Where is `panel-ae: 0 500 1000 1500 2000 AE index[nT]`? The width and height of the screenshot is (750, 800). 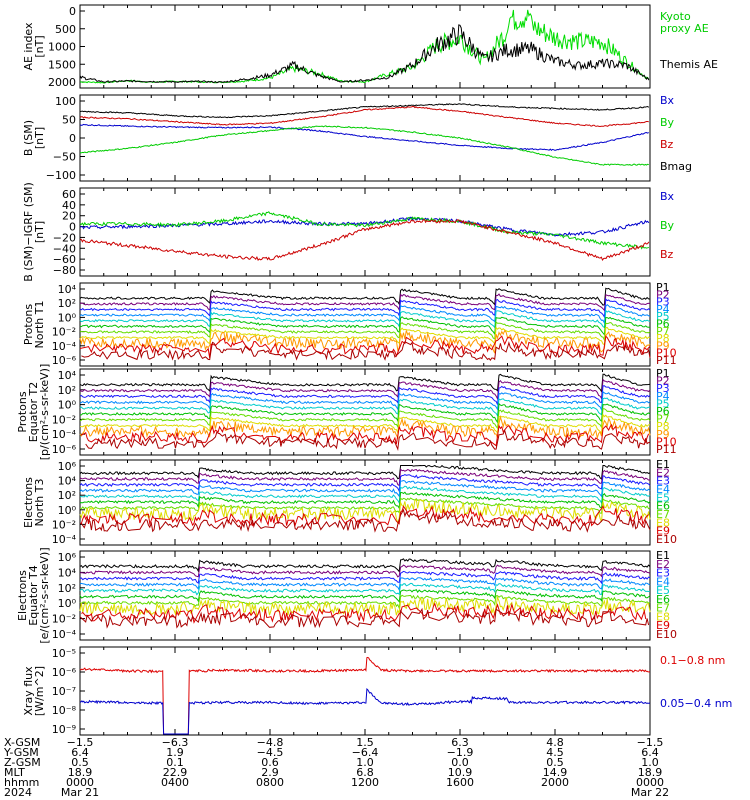
panel-ae: 0 500 1000 1500 2000 AE index[nT] is located at coordinates (336, 46).